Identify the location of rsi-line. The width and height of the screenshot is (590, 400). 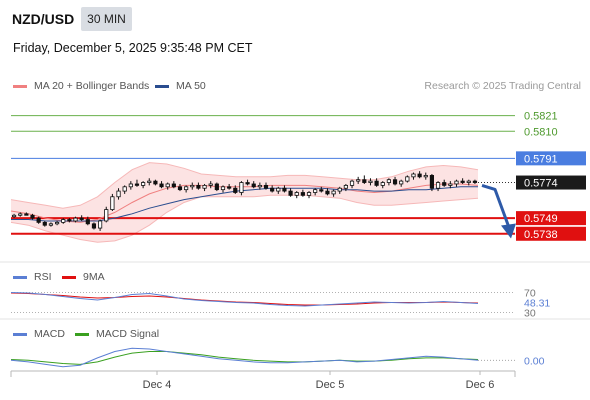
(244, 299).